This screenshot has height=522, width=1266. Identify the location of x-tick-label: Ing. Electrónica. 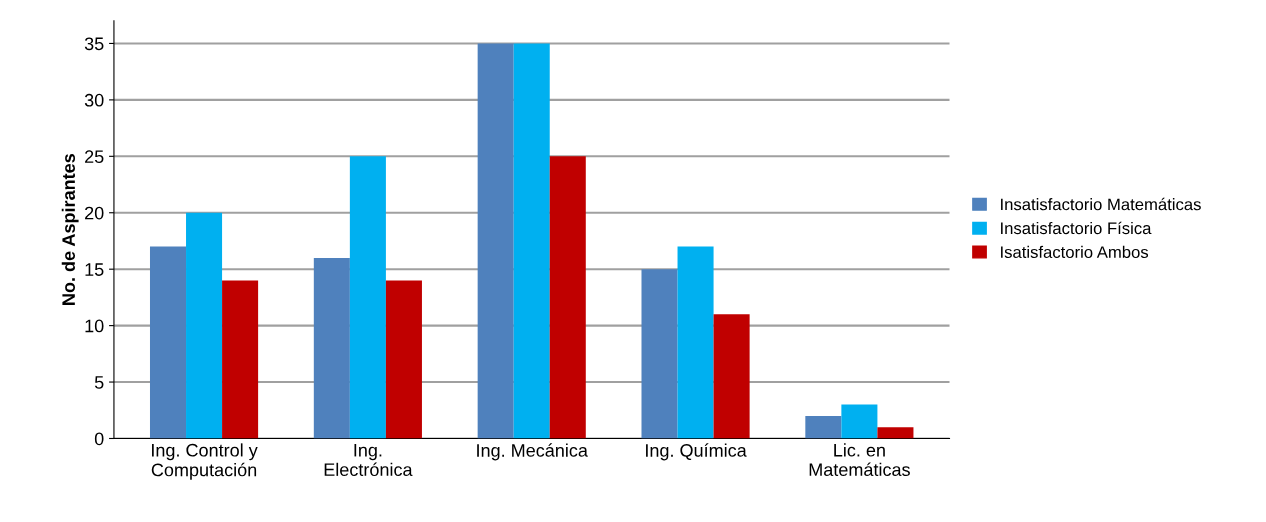
(368, 460).